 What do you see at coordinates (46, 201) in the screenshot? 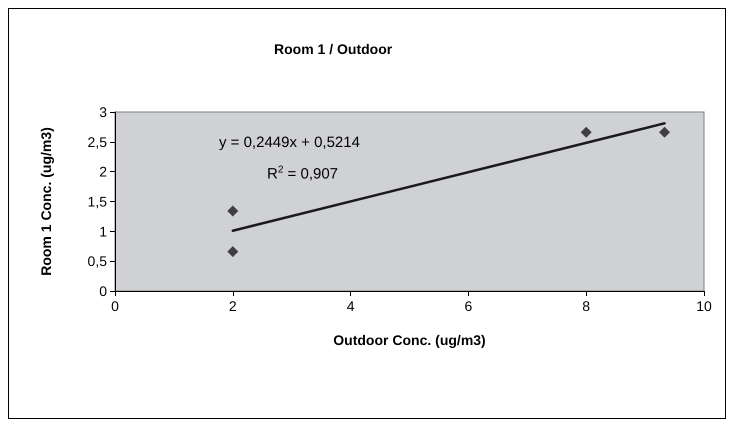
I see `y-axis-title: Room 1 Conc. (ug/m3)` at bounding box center [46, 201].